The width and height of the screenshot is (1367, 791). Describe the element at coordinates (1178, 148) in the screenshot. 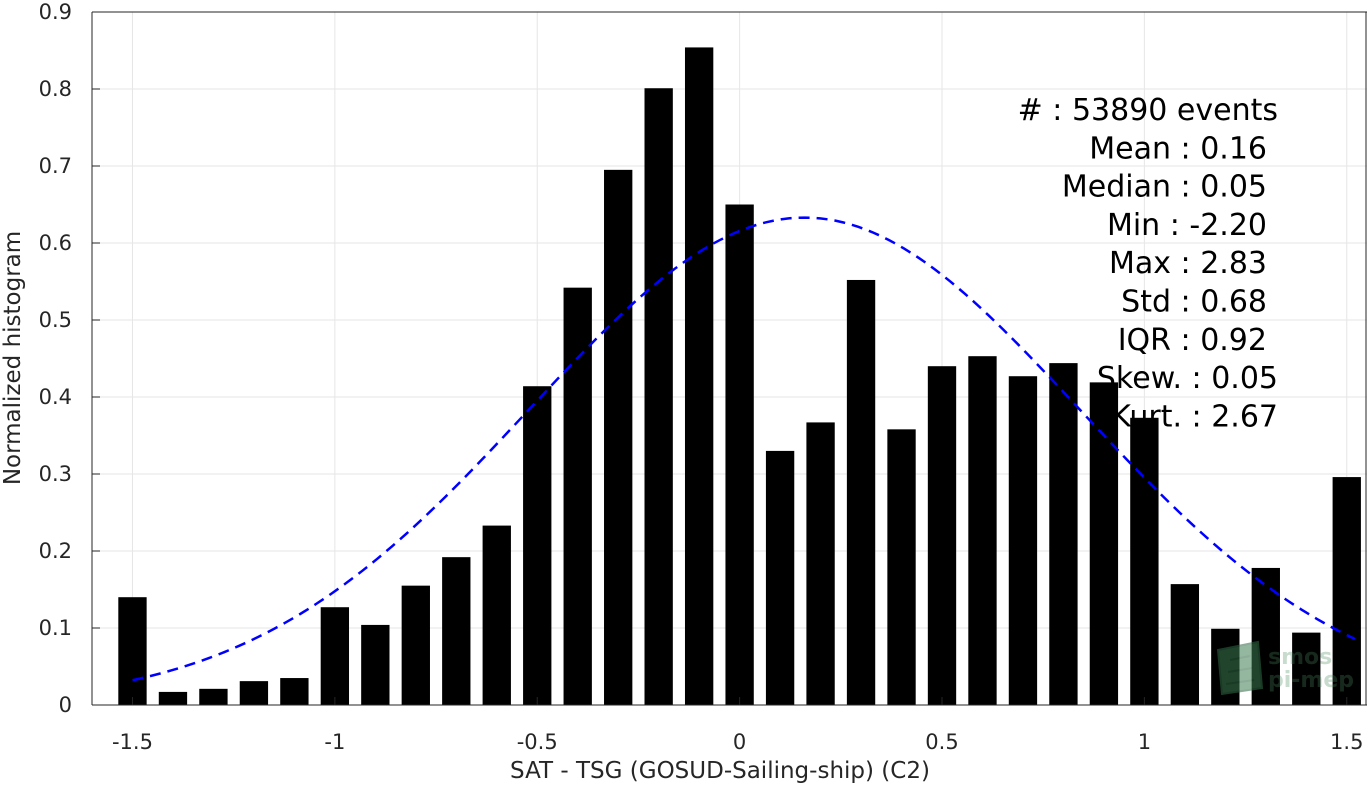

I see `stat-line: Mean : 0.16` at that location.